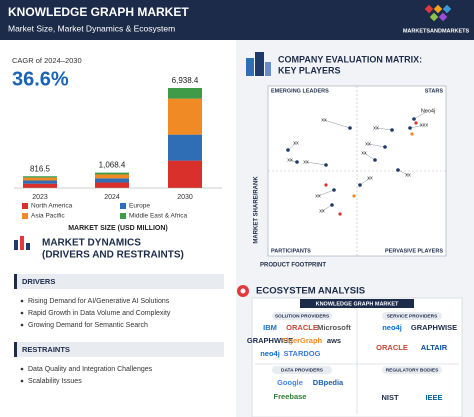 The image size is (474, 417). I want to click on group-label: REGULATORY BODIES, so click(412, 370).